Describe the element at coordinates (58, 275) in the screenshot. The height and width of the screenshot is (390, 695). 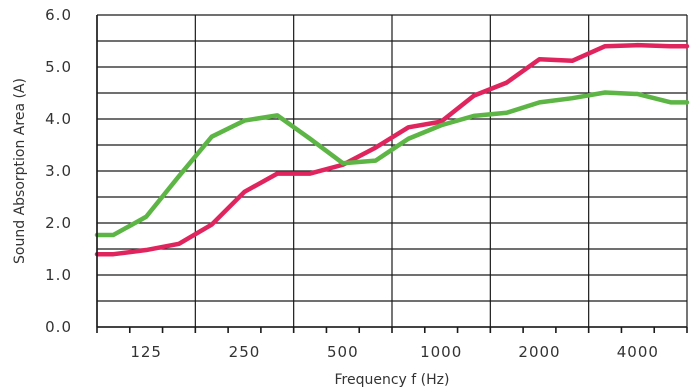
I see `y-tick-label: 1.0` at that location.